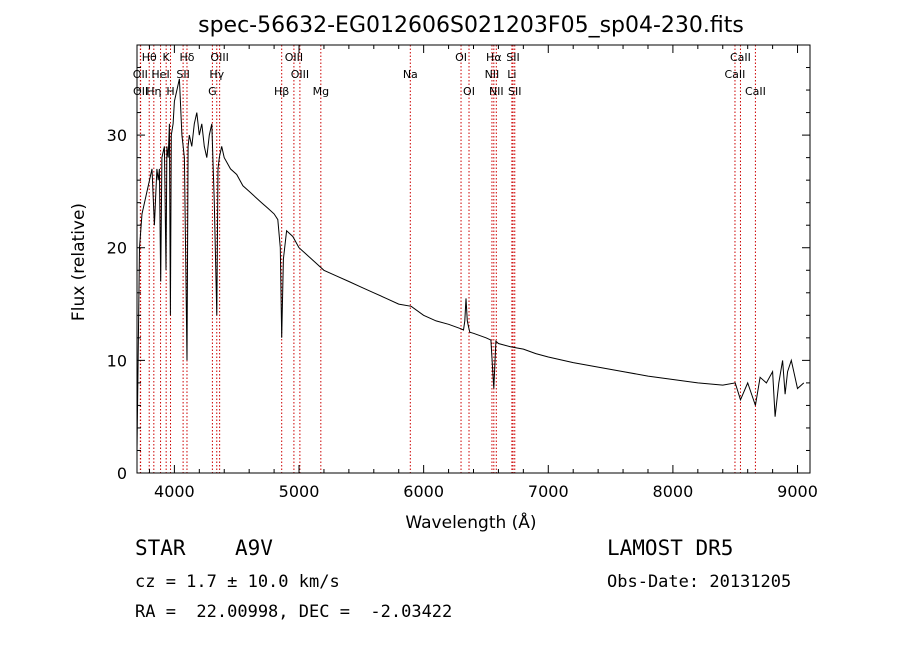 The height and width of the screenshot is (649, 900). I want to click on line-marker-label: HeI, so click(160, 74).